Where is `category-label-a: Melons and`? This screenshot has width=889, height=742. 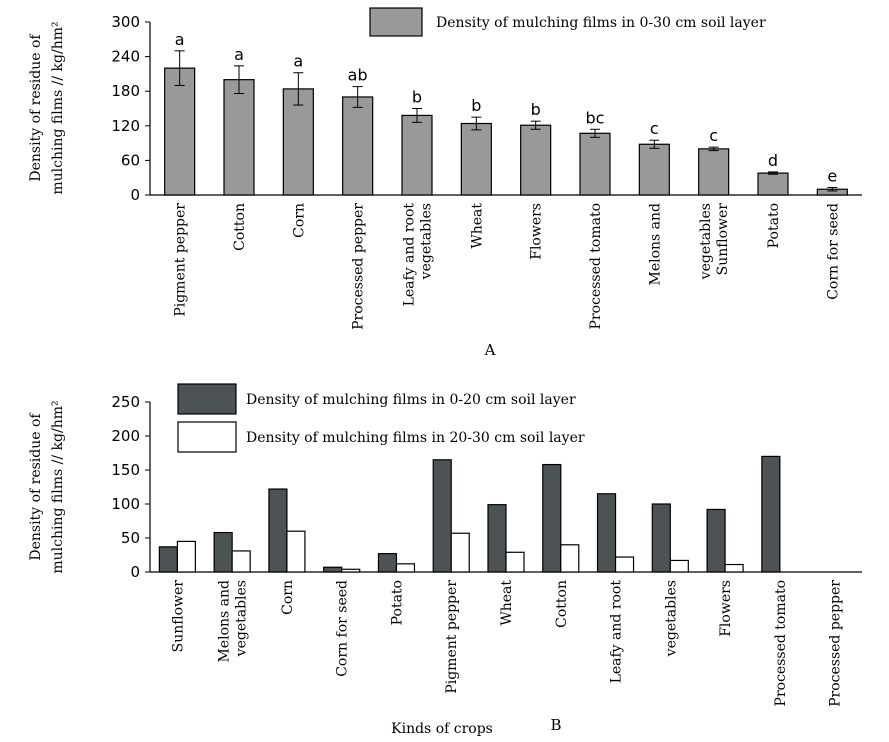
category-label-a: Melons and is located at coordinates (655, 244).